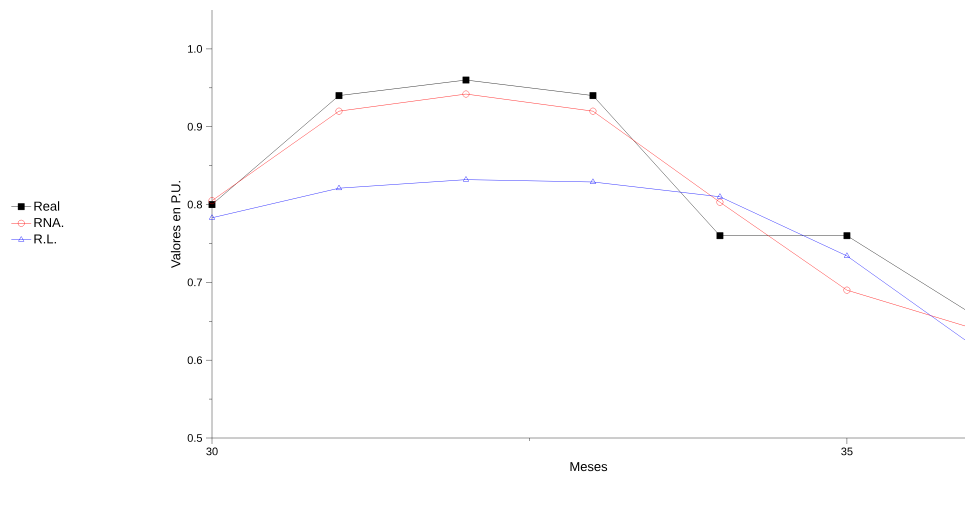 This screenshot has width=965, height=507. What do you see at coordinates (195, 438) in the screenshot?
I see `y-tick-label: 0.5` at bounding box center [195, 438].